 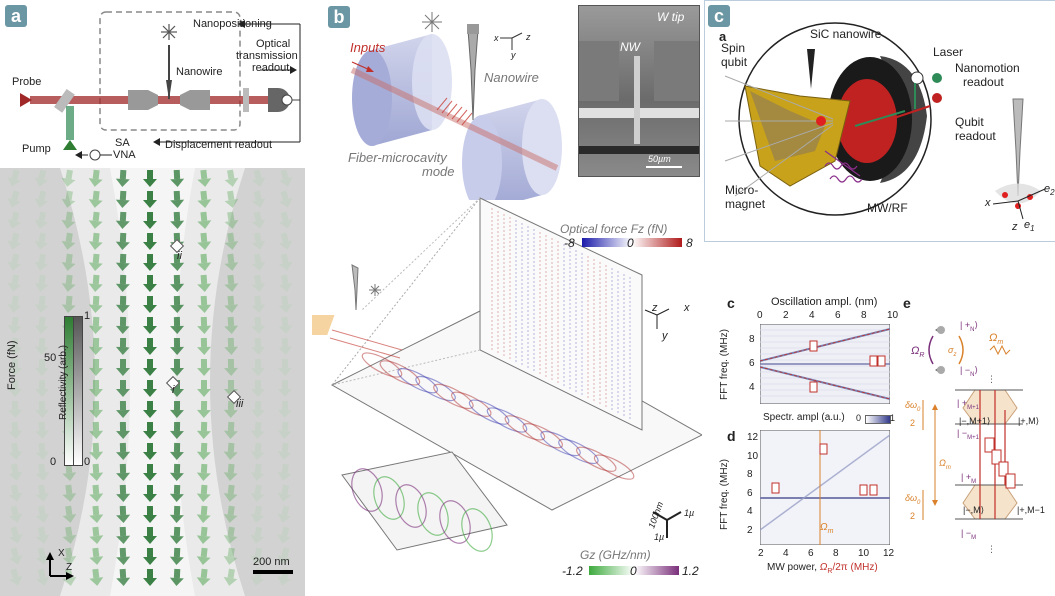 I want to click on d-x-tick: 4, so click(x=786, y=553).